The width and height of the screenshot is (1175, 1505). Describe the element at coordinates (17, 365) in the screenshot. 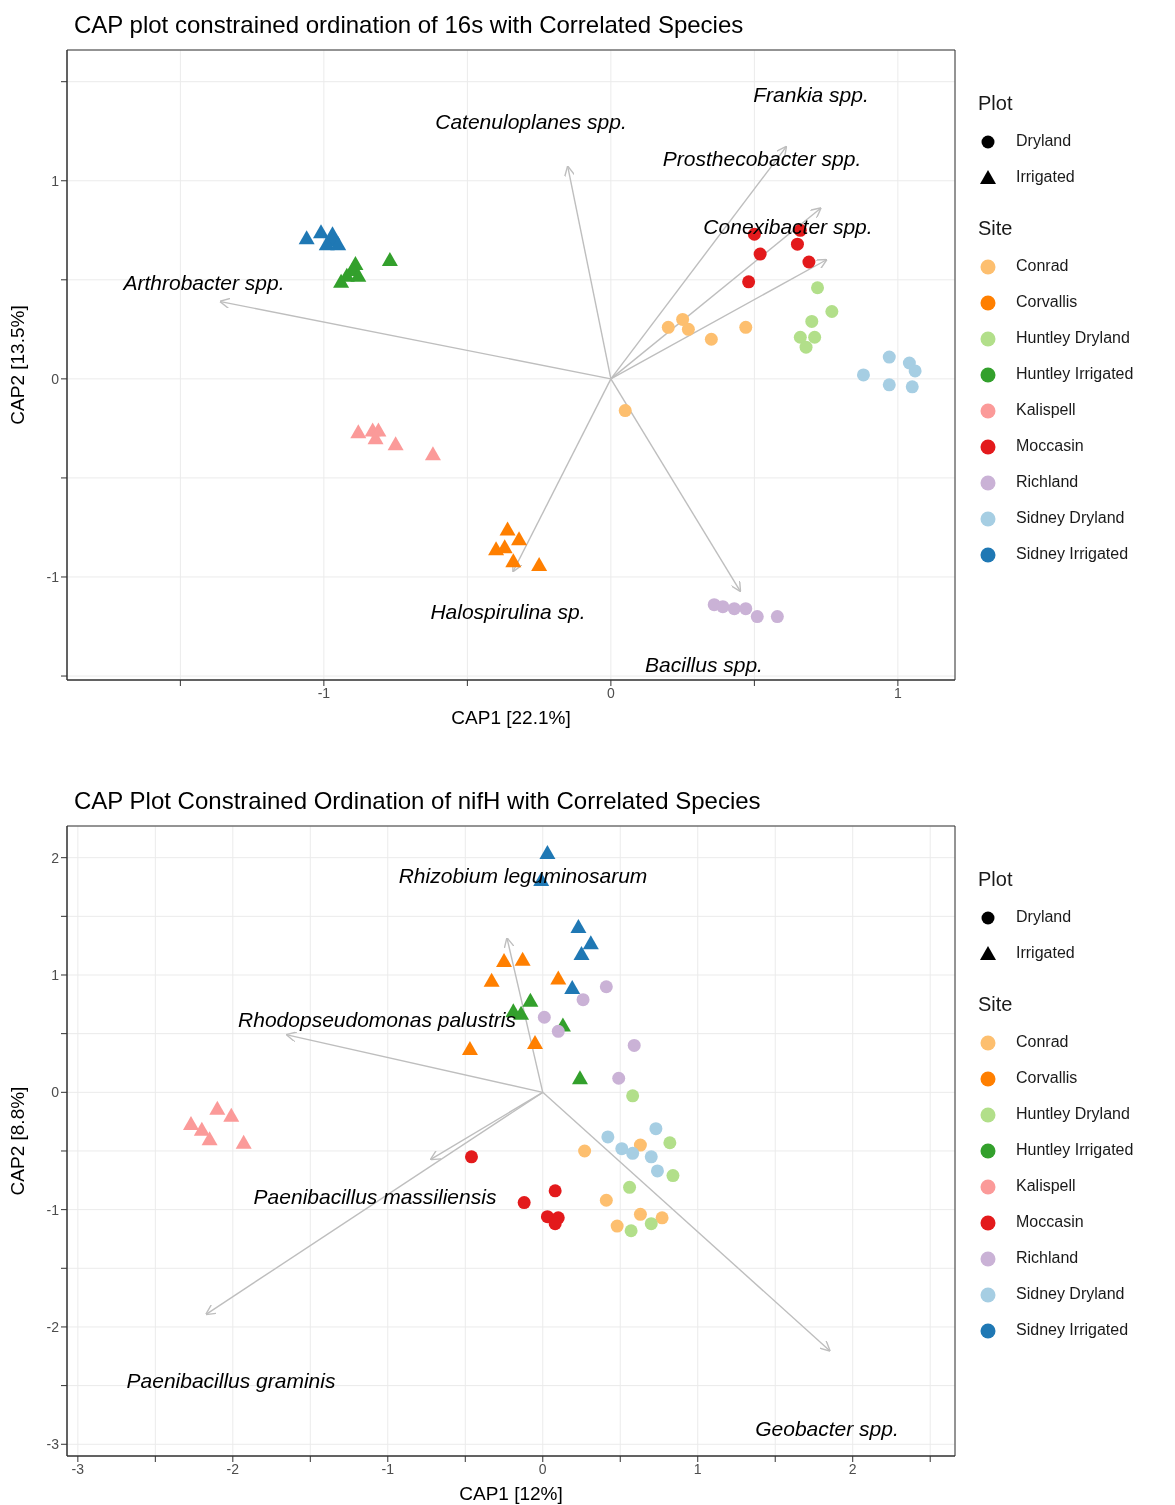

I see `y-axis-title: CAP2 [13.5%]` at that location.